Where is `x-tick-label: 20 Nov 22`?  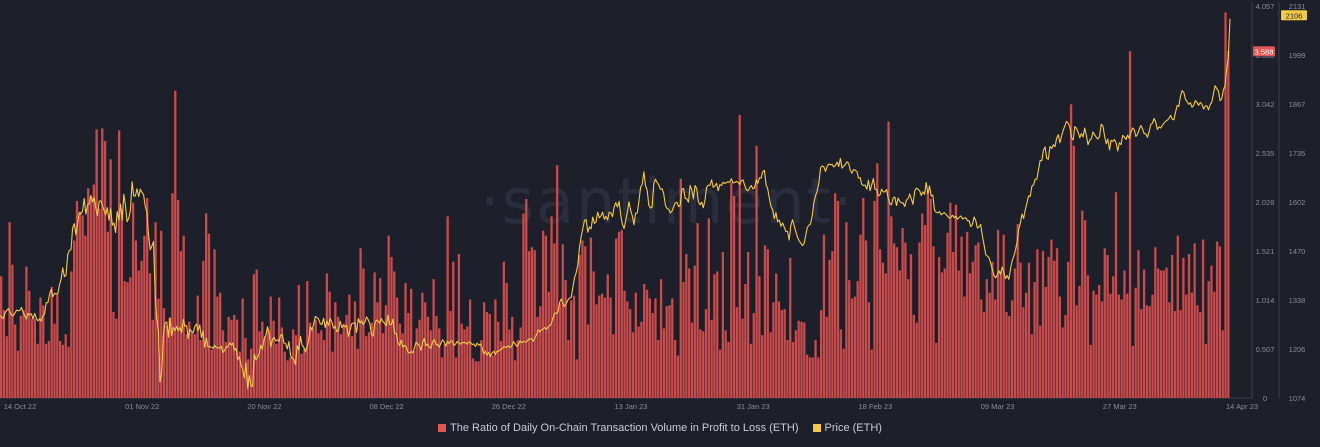
x-tick-label: 20 Nov 22 is located at coordinates (264, 406).